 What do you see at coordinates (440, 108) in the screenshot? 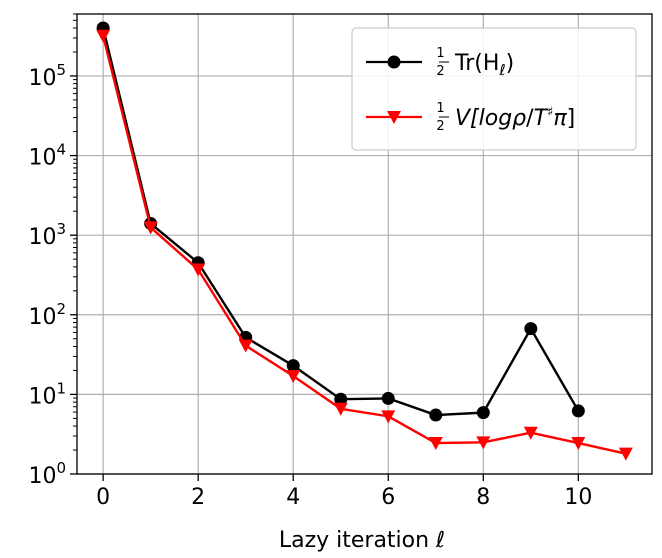
I see `legend-frac-num-2: 1` at bounding box center [440, 108].